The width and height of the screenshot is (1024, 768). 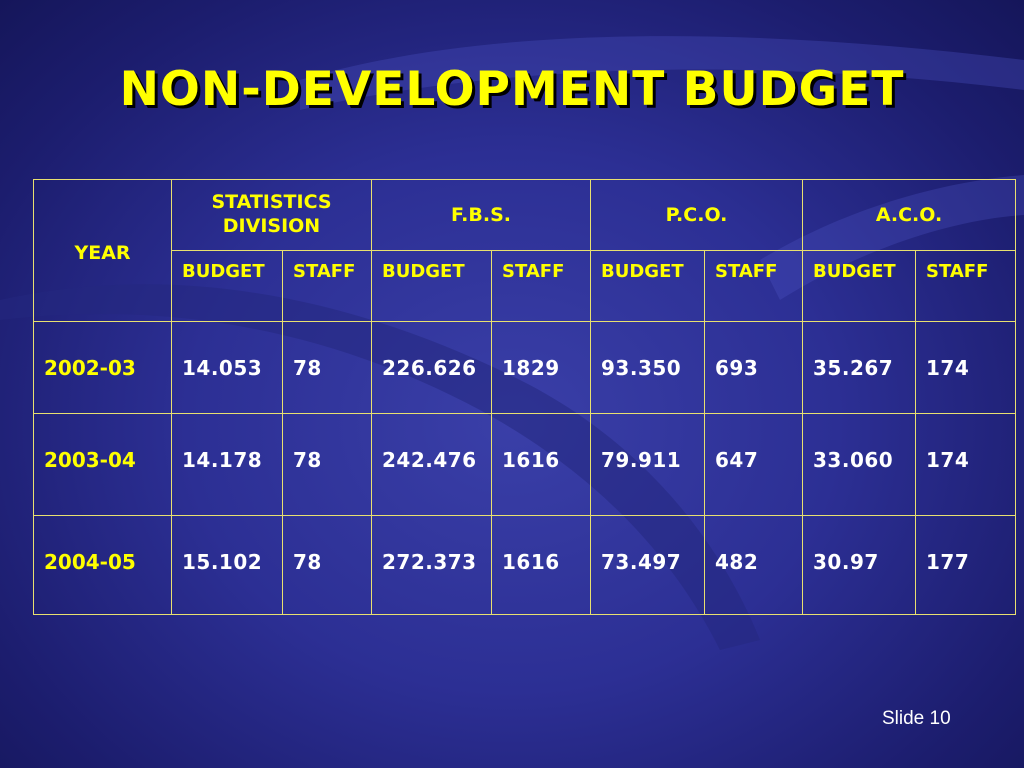 I want to click on value-cell: 482, so click(x=754, y=565).